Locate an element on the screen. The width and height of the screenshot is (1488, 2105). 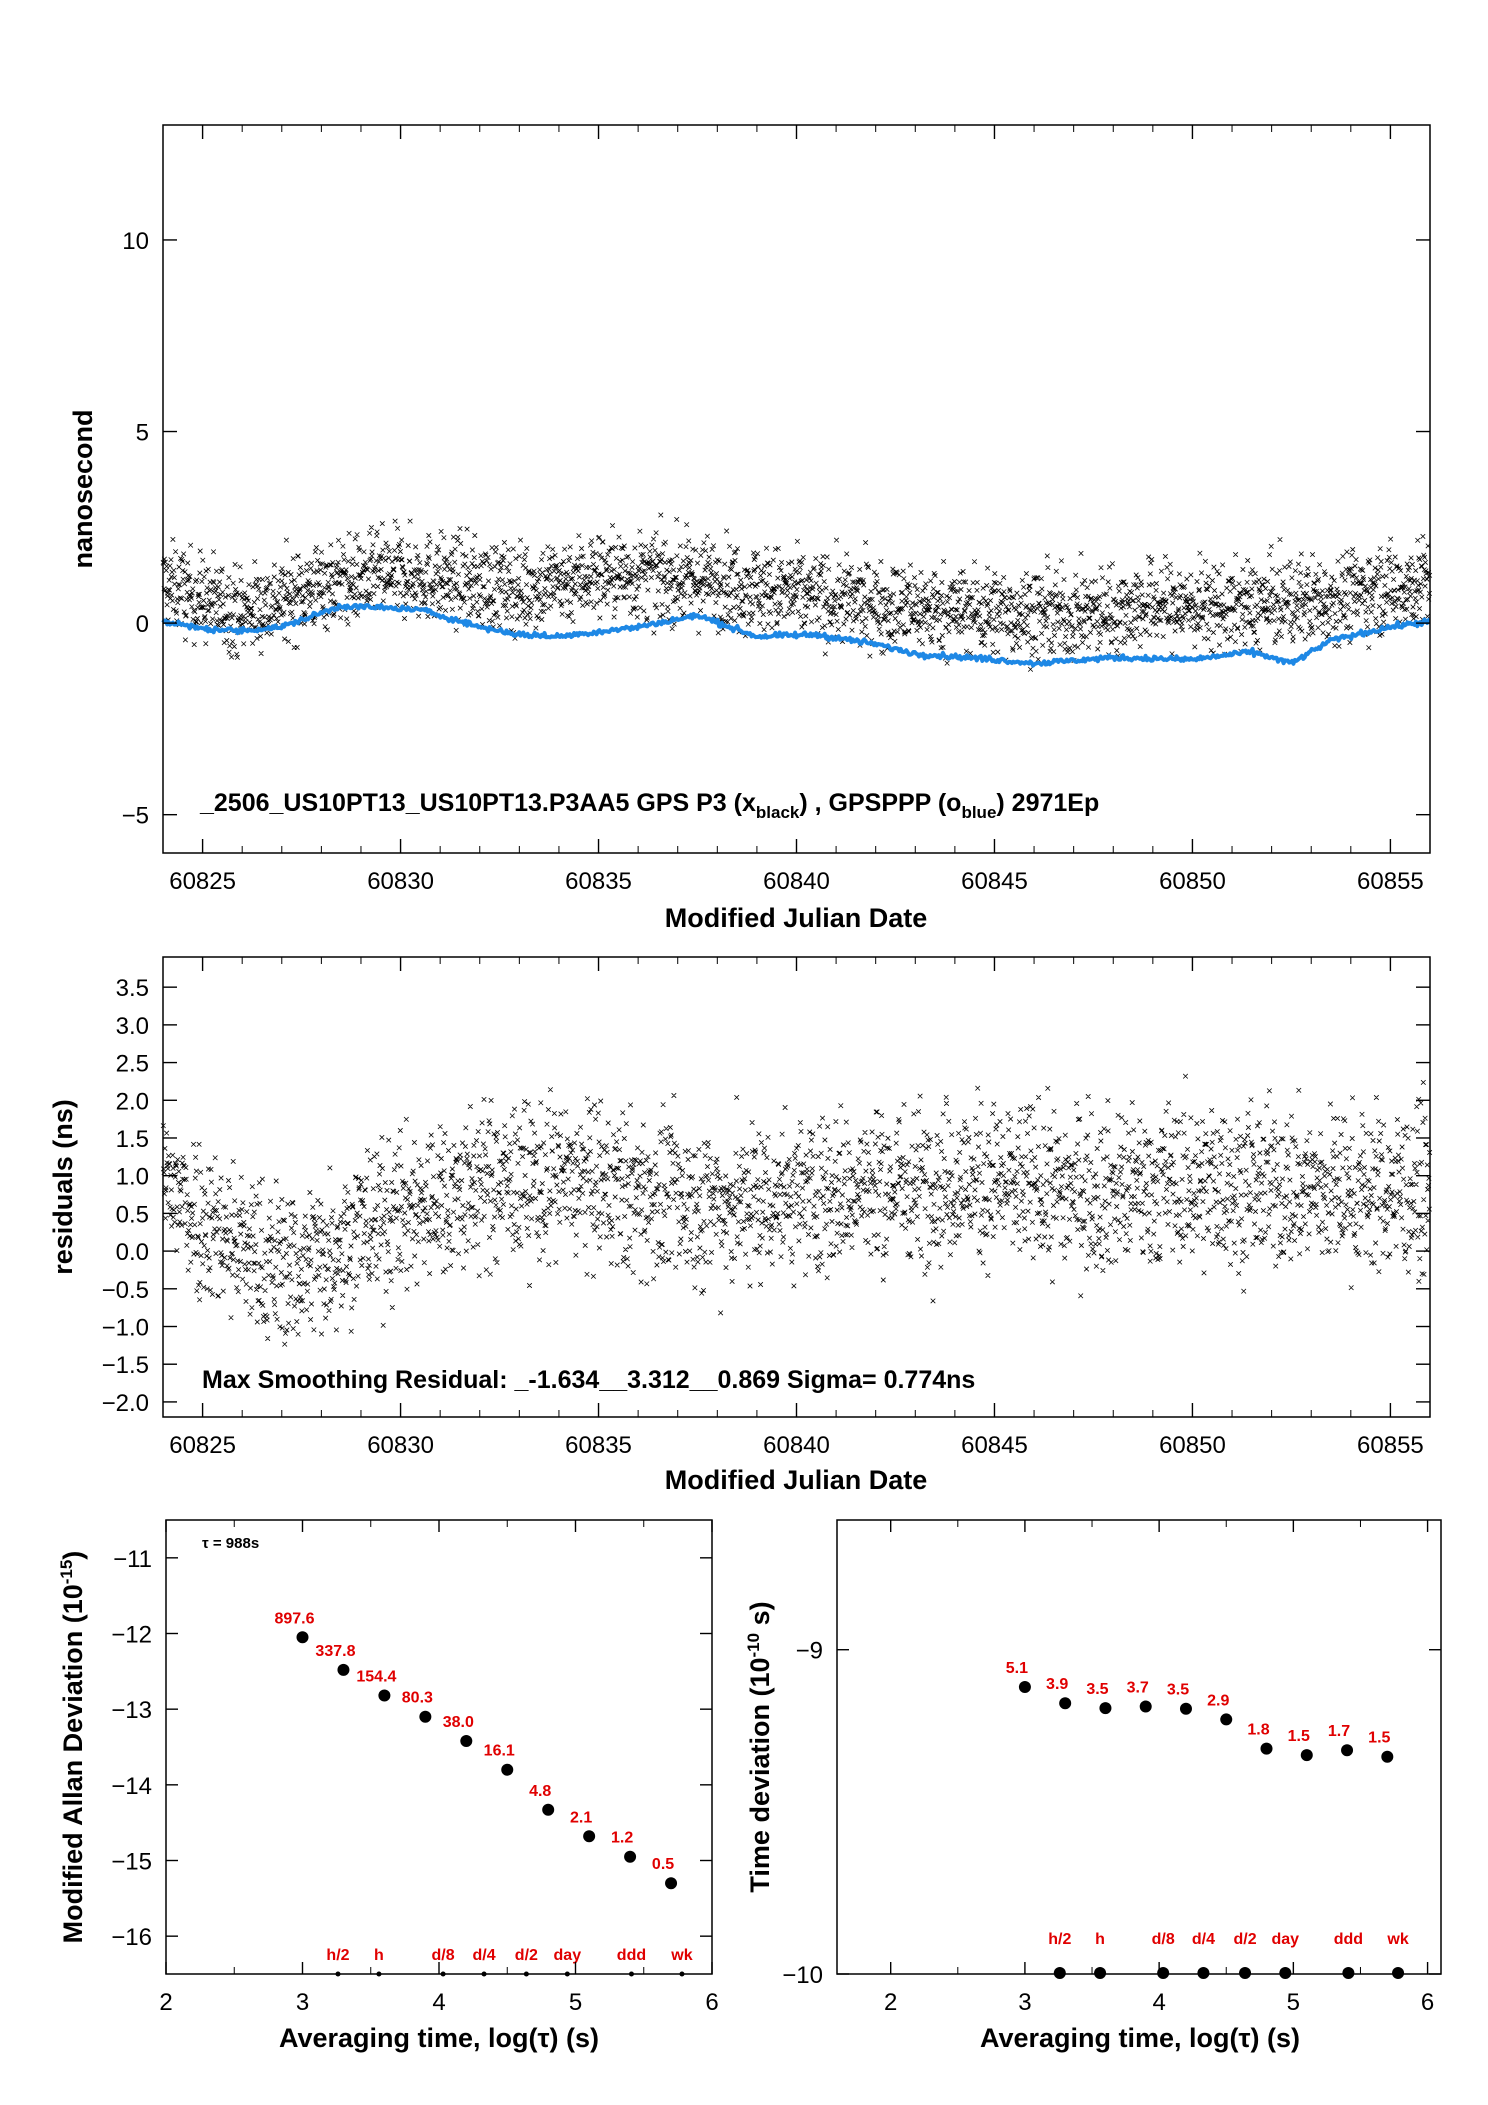
x-tick-label: 60830 is located at coordinates (400, 1445).